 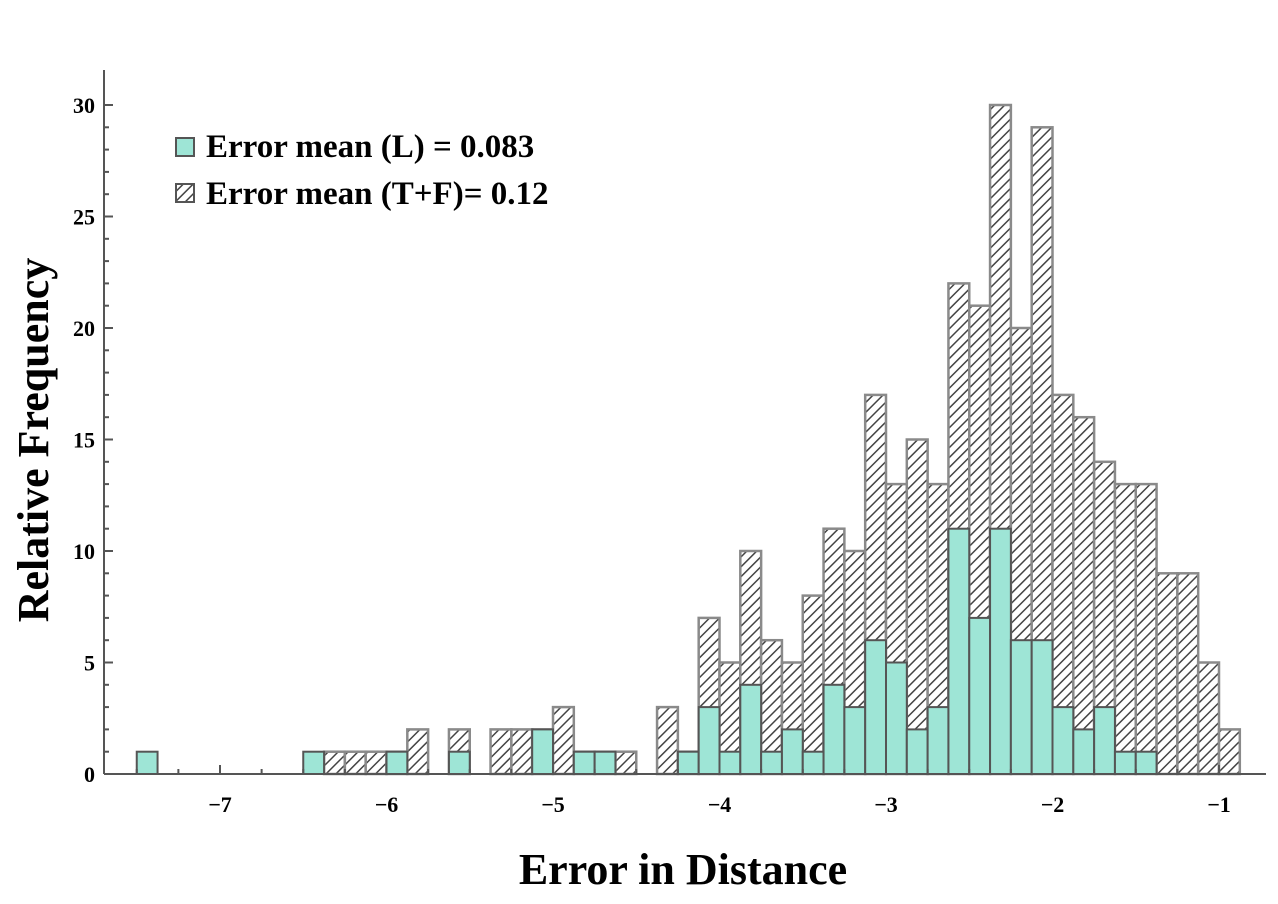 What do you see at coordinates (89, 663) in the screenshot?
I see `y-tick-label: 5` at bounding box center [89, 663].